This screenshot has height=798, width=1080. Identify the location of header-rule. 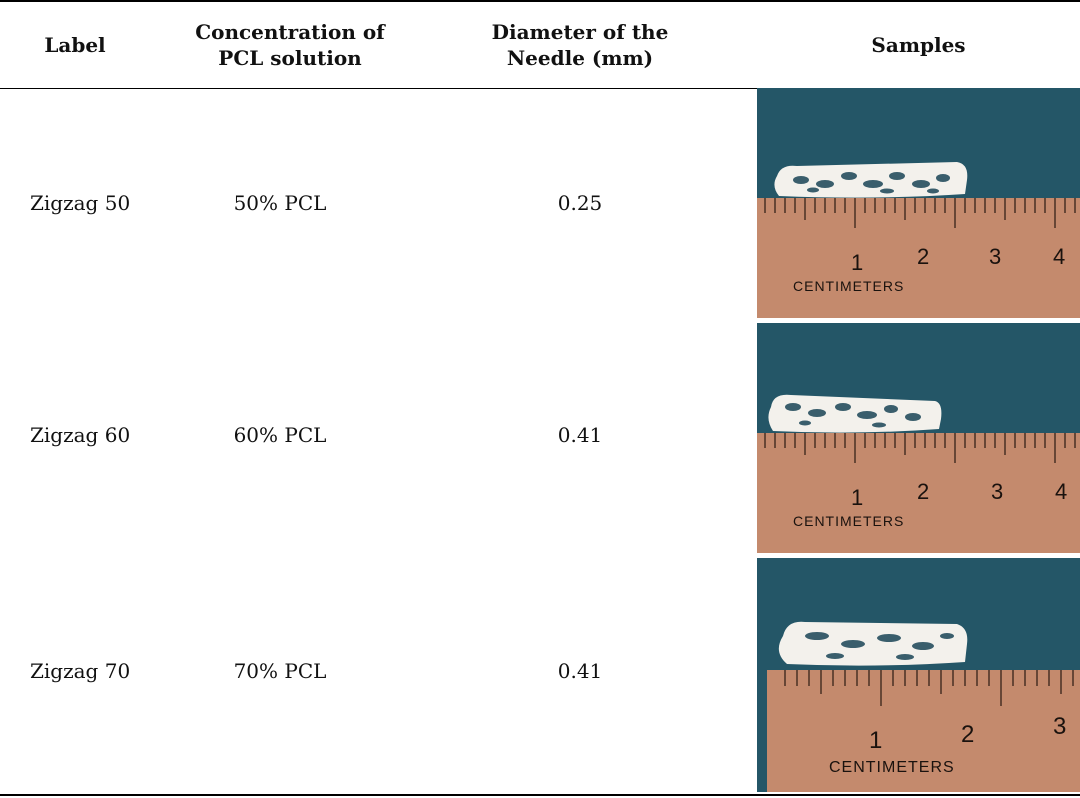
(540, 88).